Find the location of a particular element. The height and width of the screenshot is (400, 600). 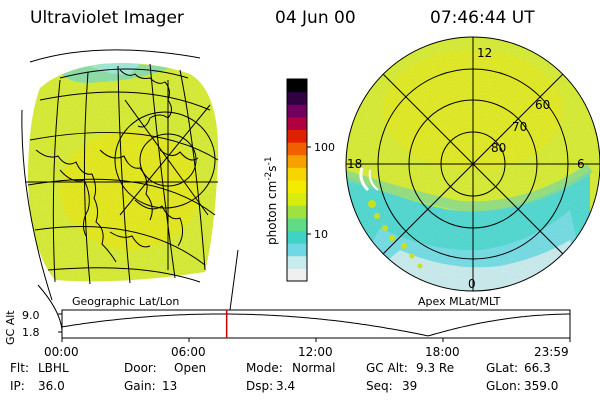

status-value: LBHL is located at coordinates (53, 368).